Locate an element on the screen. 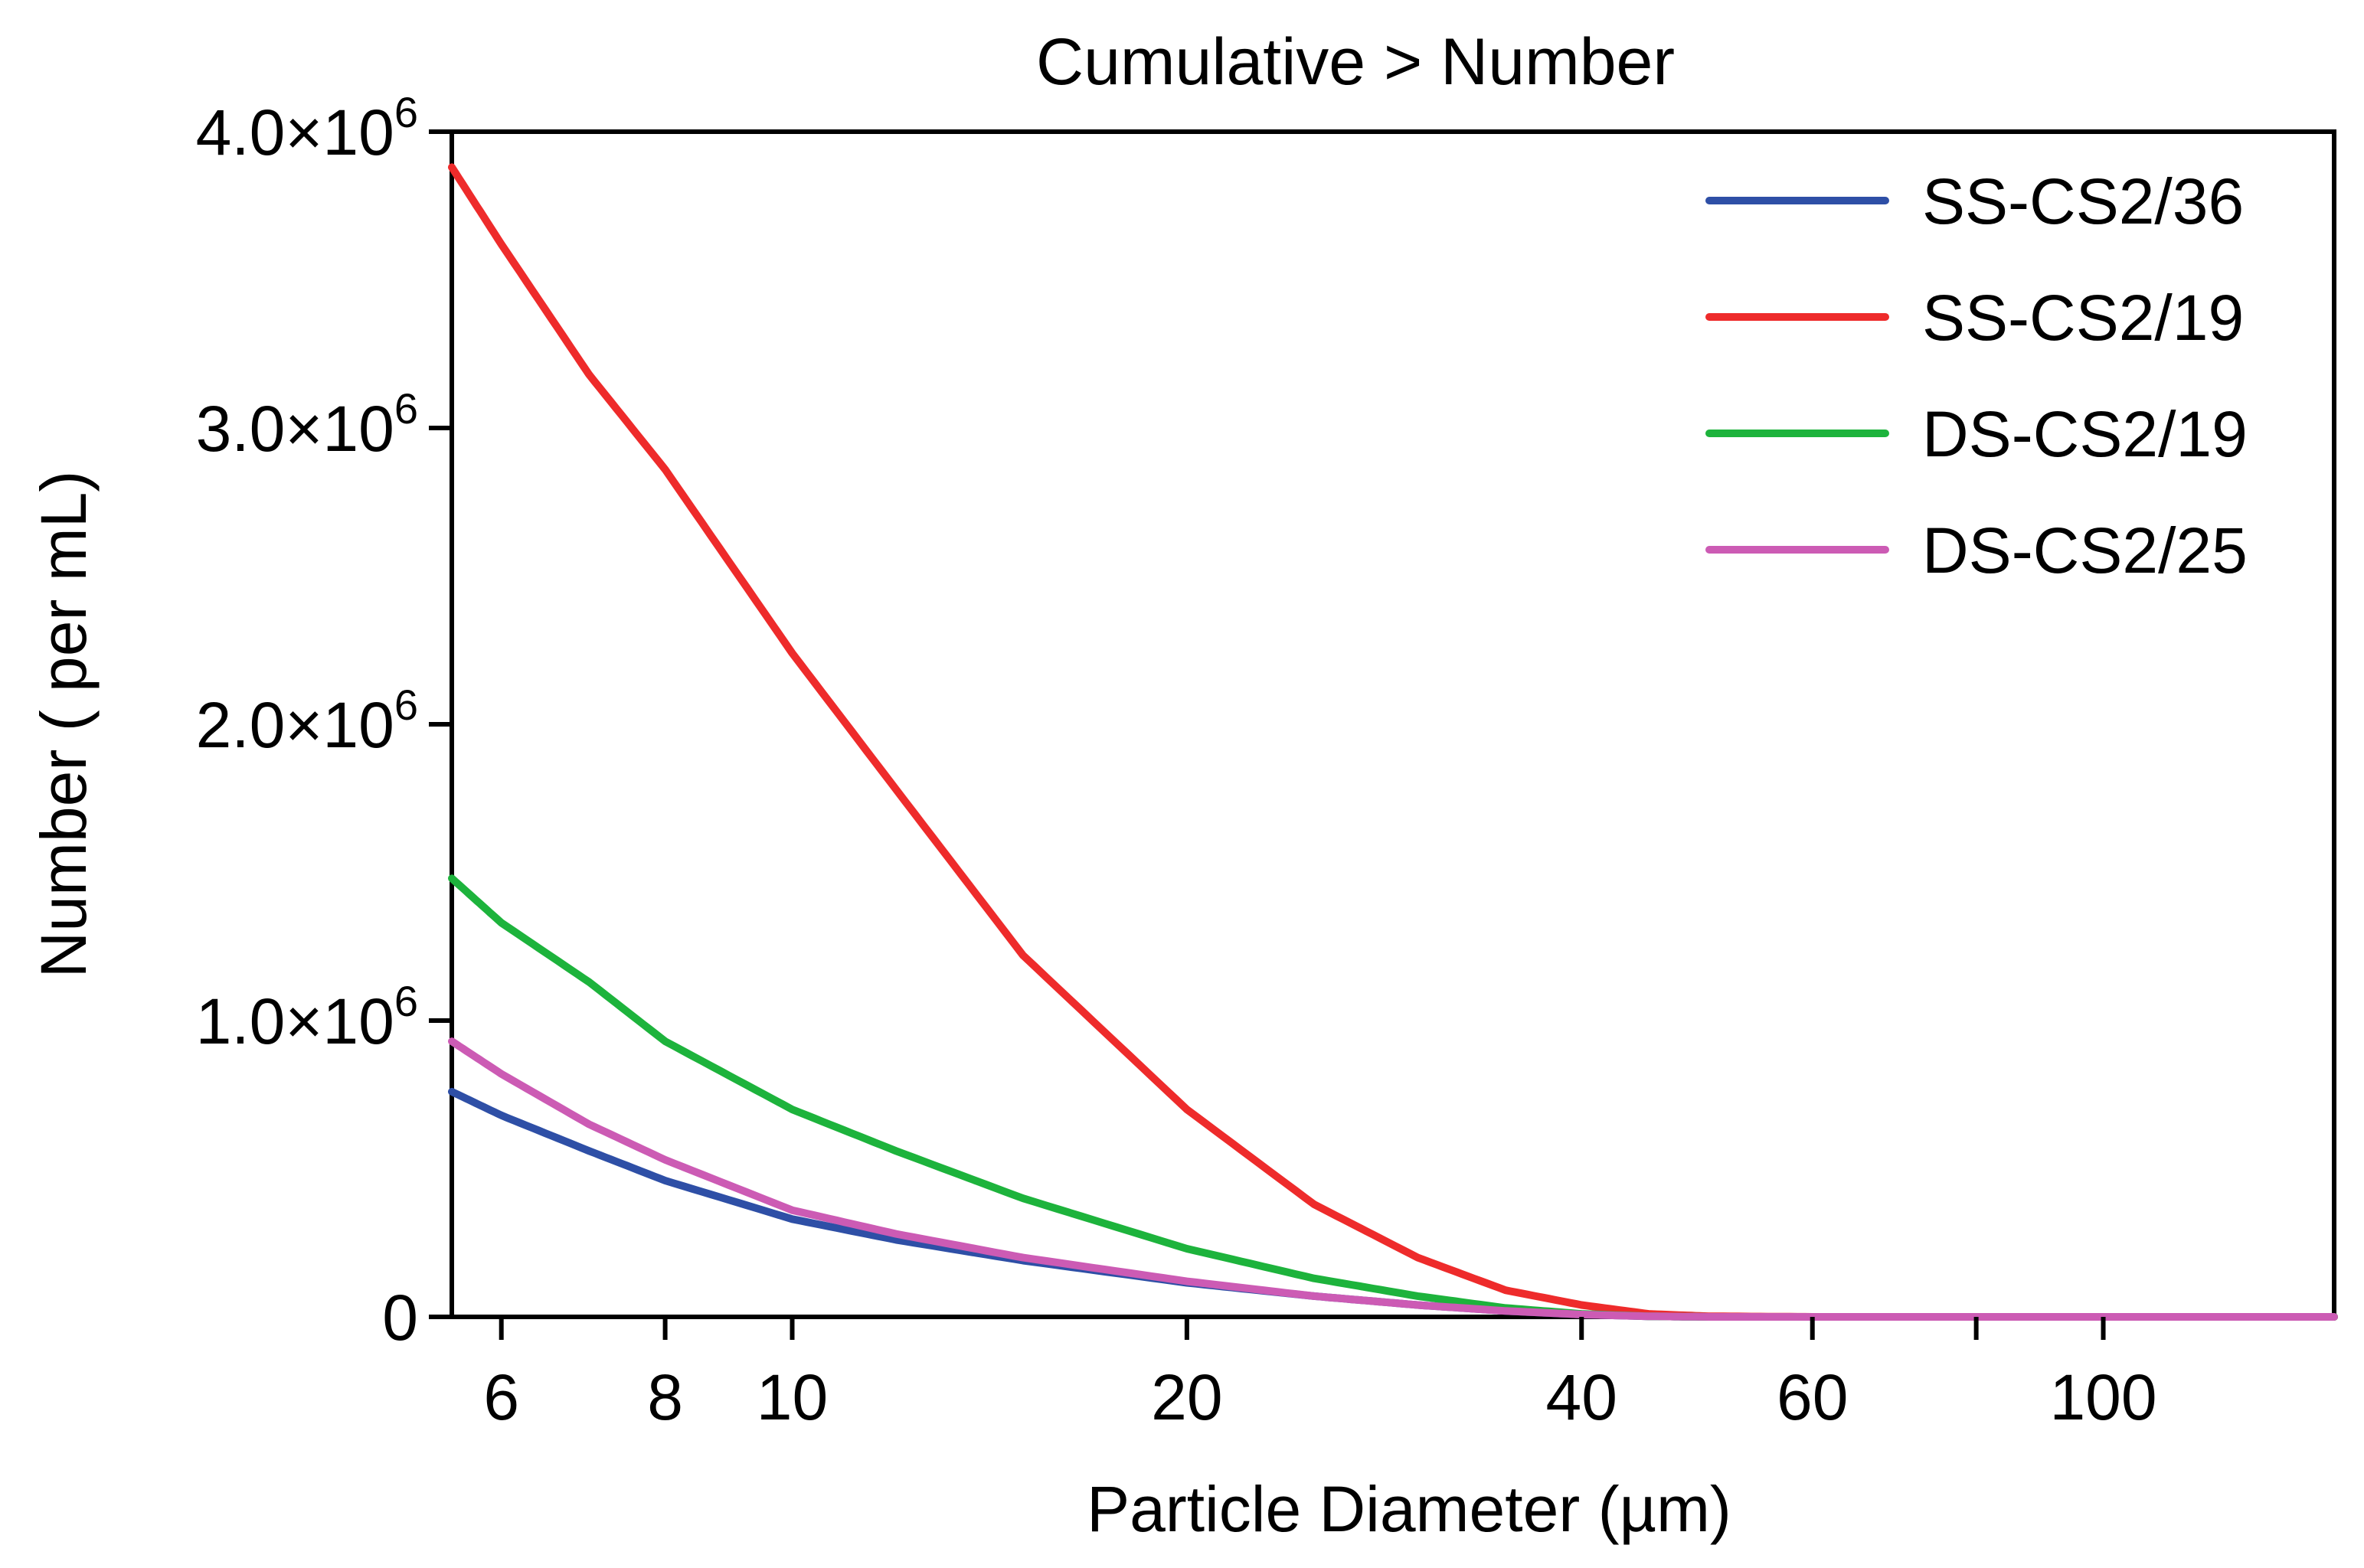 The height and width of the screenshot is (1568, 2364). x-tick-label-2: 10 is located at coordinates (793, 1397).